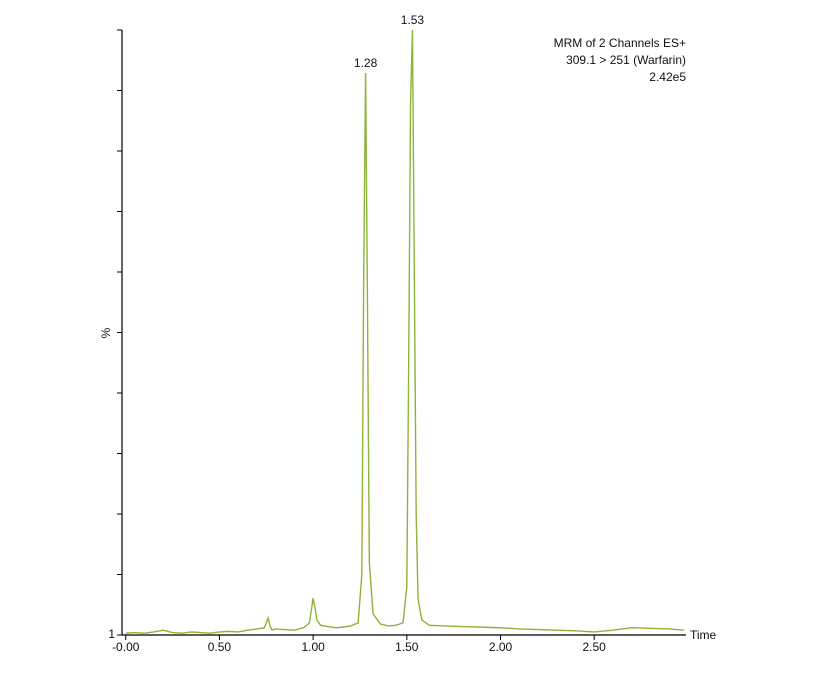 Image resolution: width=838 pixels, height=691 pixels. I want to click on x-tick-label: 2.50, so click(595, 647).